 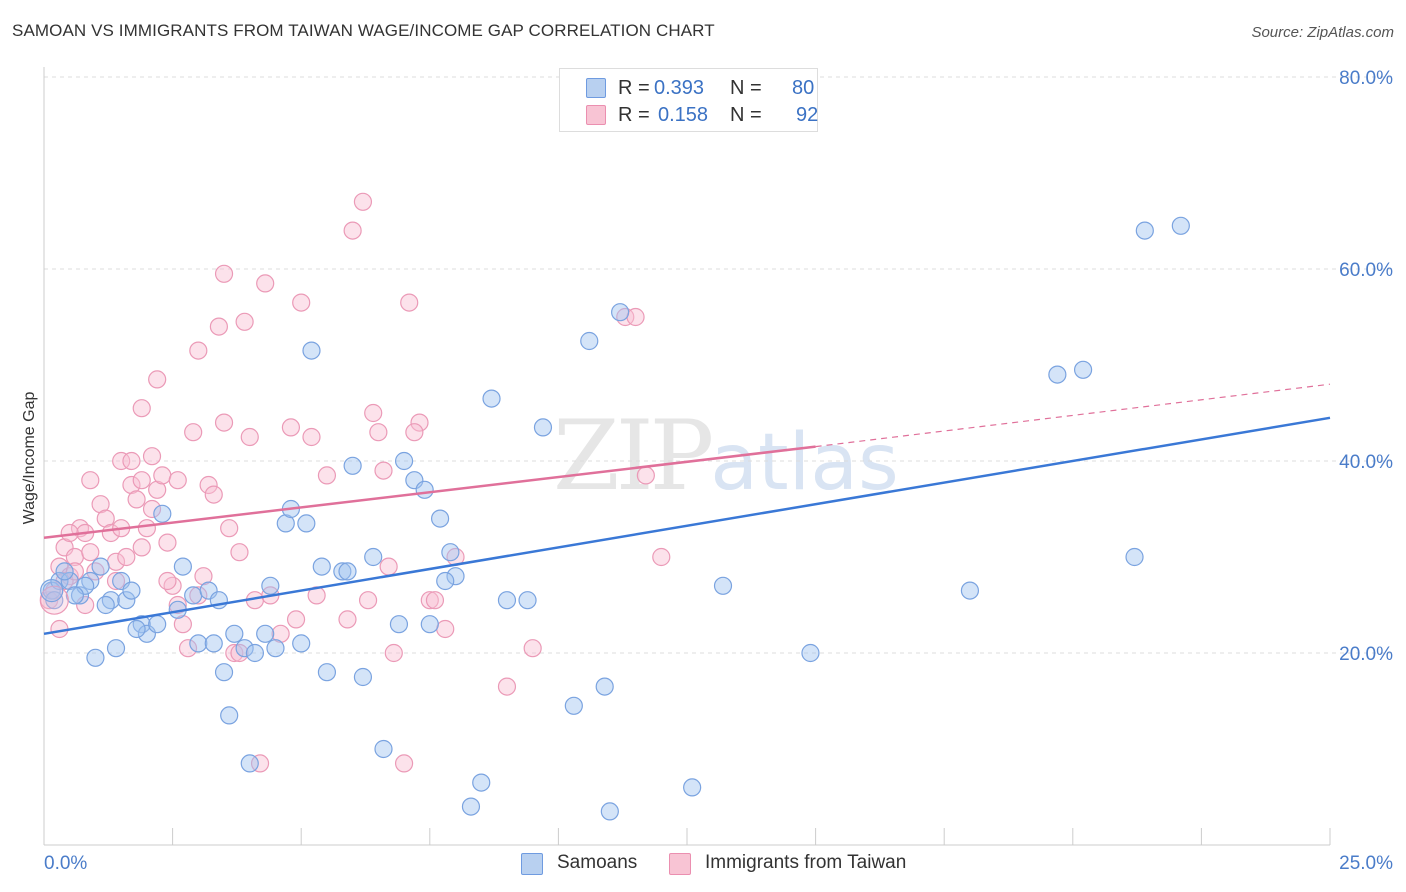 I want to click on watermark: ZIPatlas, so click(x=726, y=456).